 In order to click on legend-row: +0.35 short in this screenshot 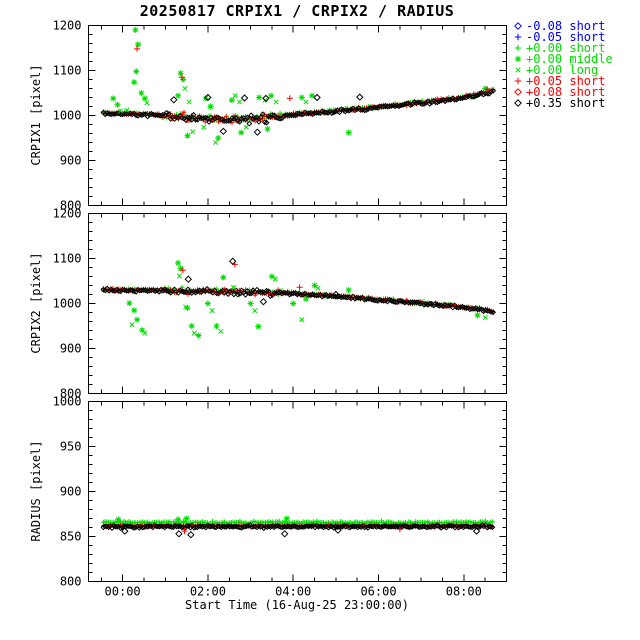, I will do `click(559, 103)`.